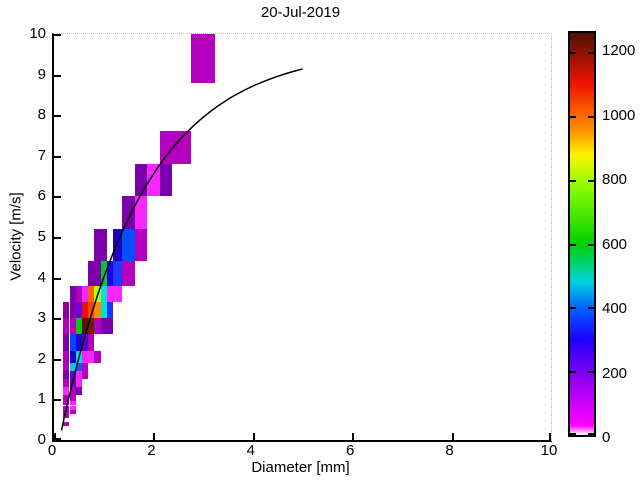  What do you see at coordinates (300, 12) in the screenshot?
I see `chart-title: 20-Jul-2019` at bounding box center [300, 12].